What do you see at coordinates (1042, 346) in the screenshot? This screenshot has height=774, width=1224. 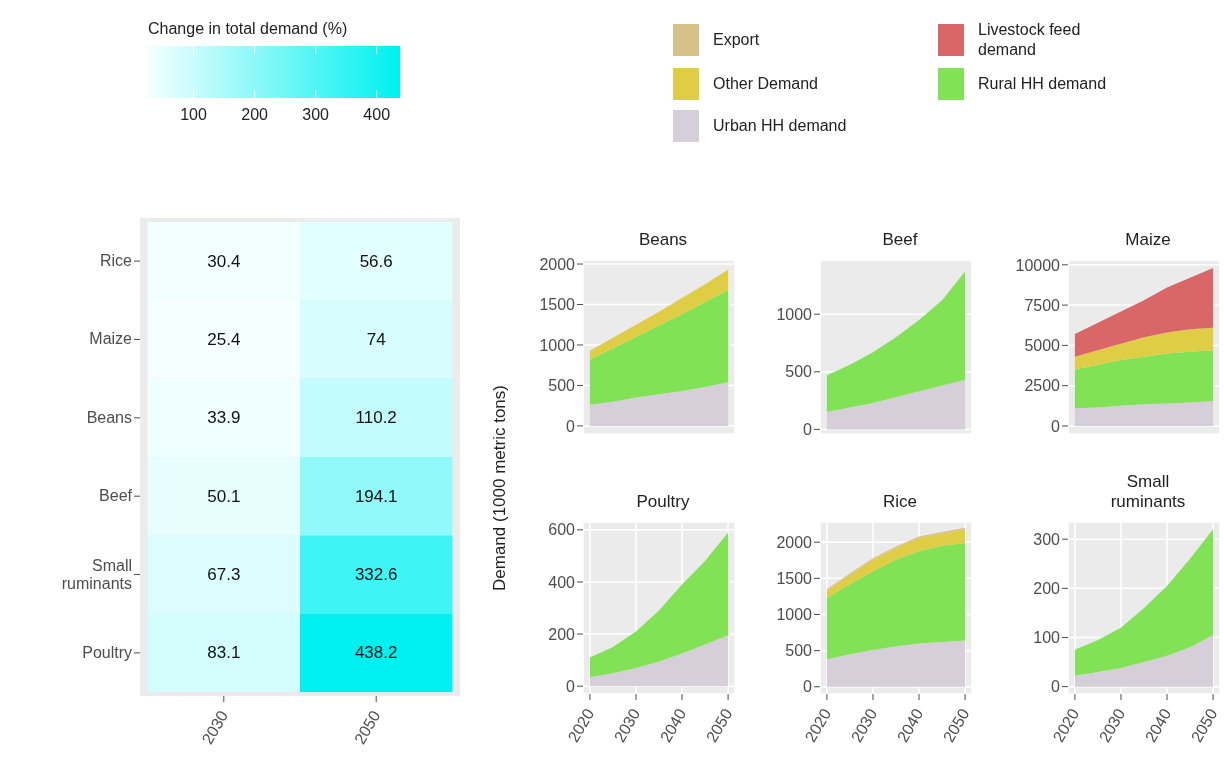 I see `y-tick-label: 5000` at bounding box center [1042, 346].